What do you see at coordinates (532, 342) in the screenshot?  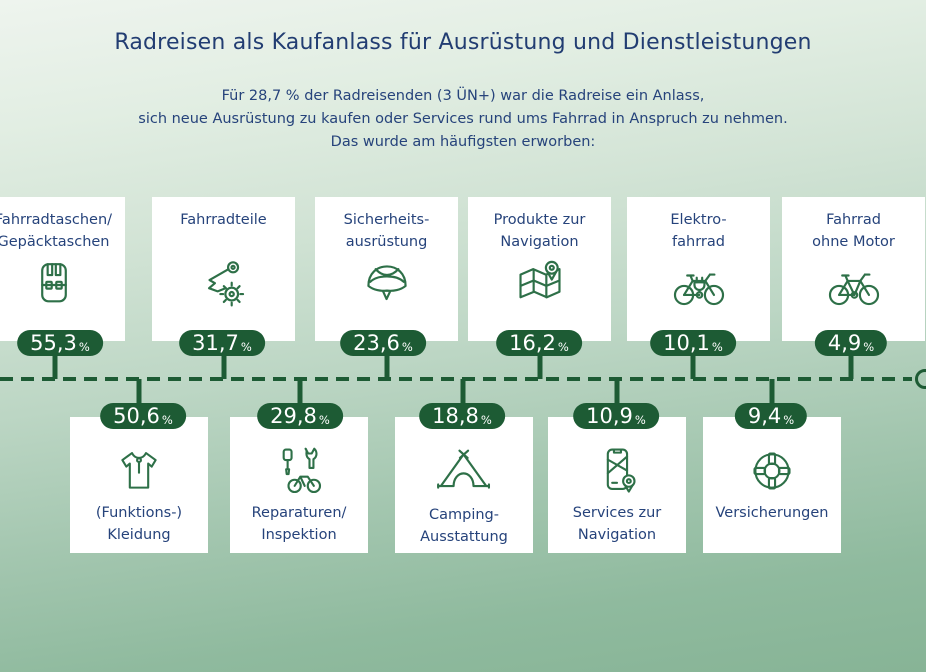 I see `value-label: 16,2` at bounding box center [532, 342].